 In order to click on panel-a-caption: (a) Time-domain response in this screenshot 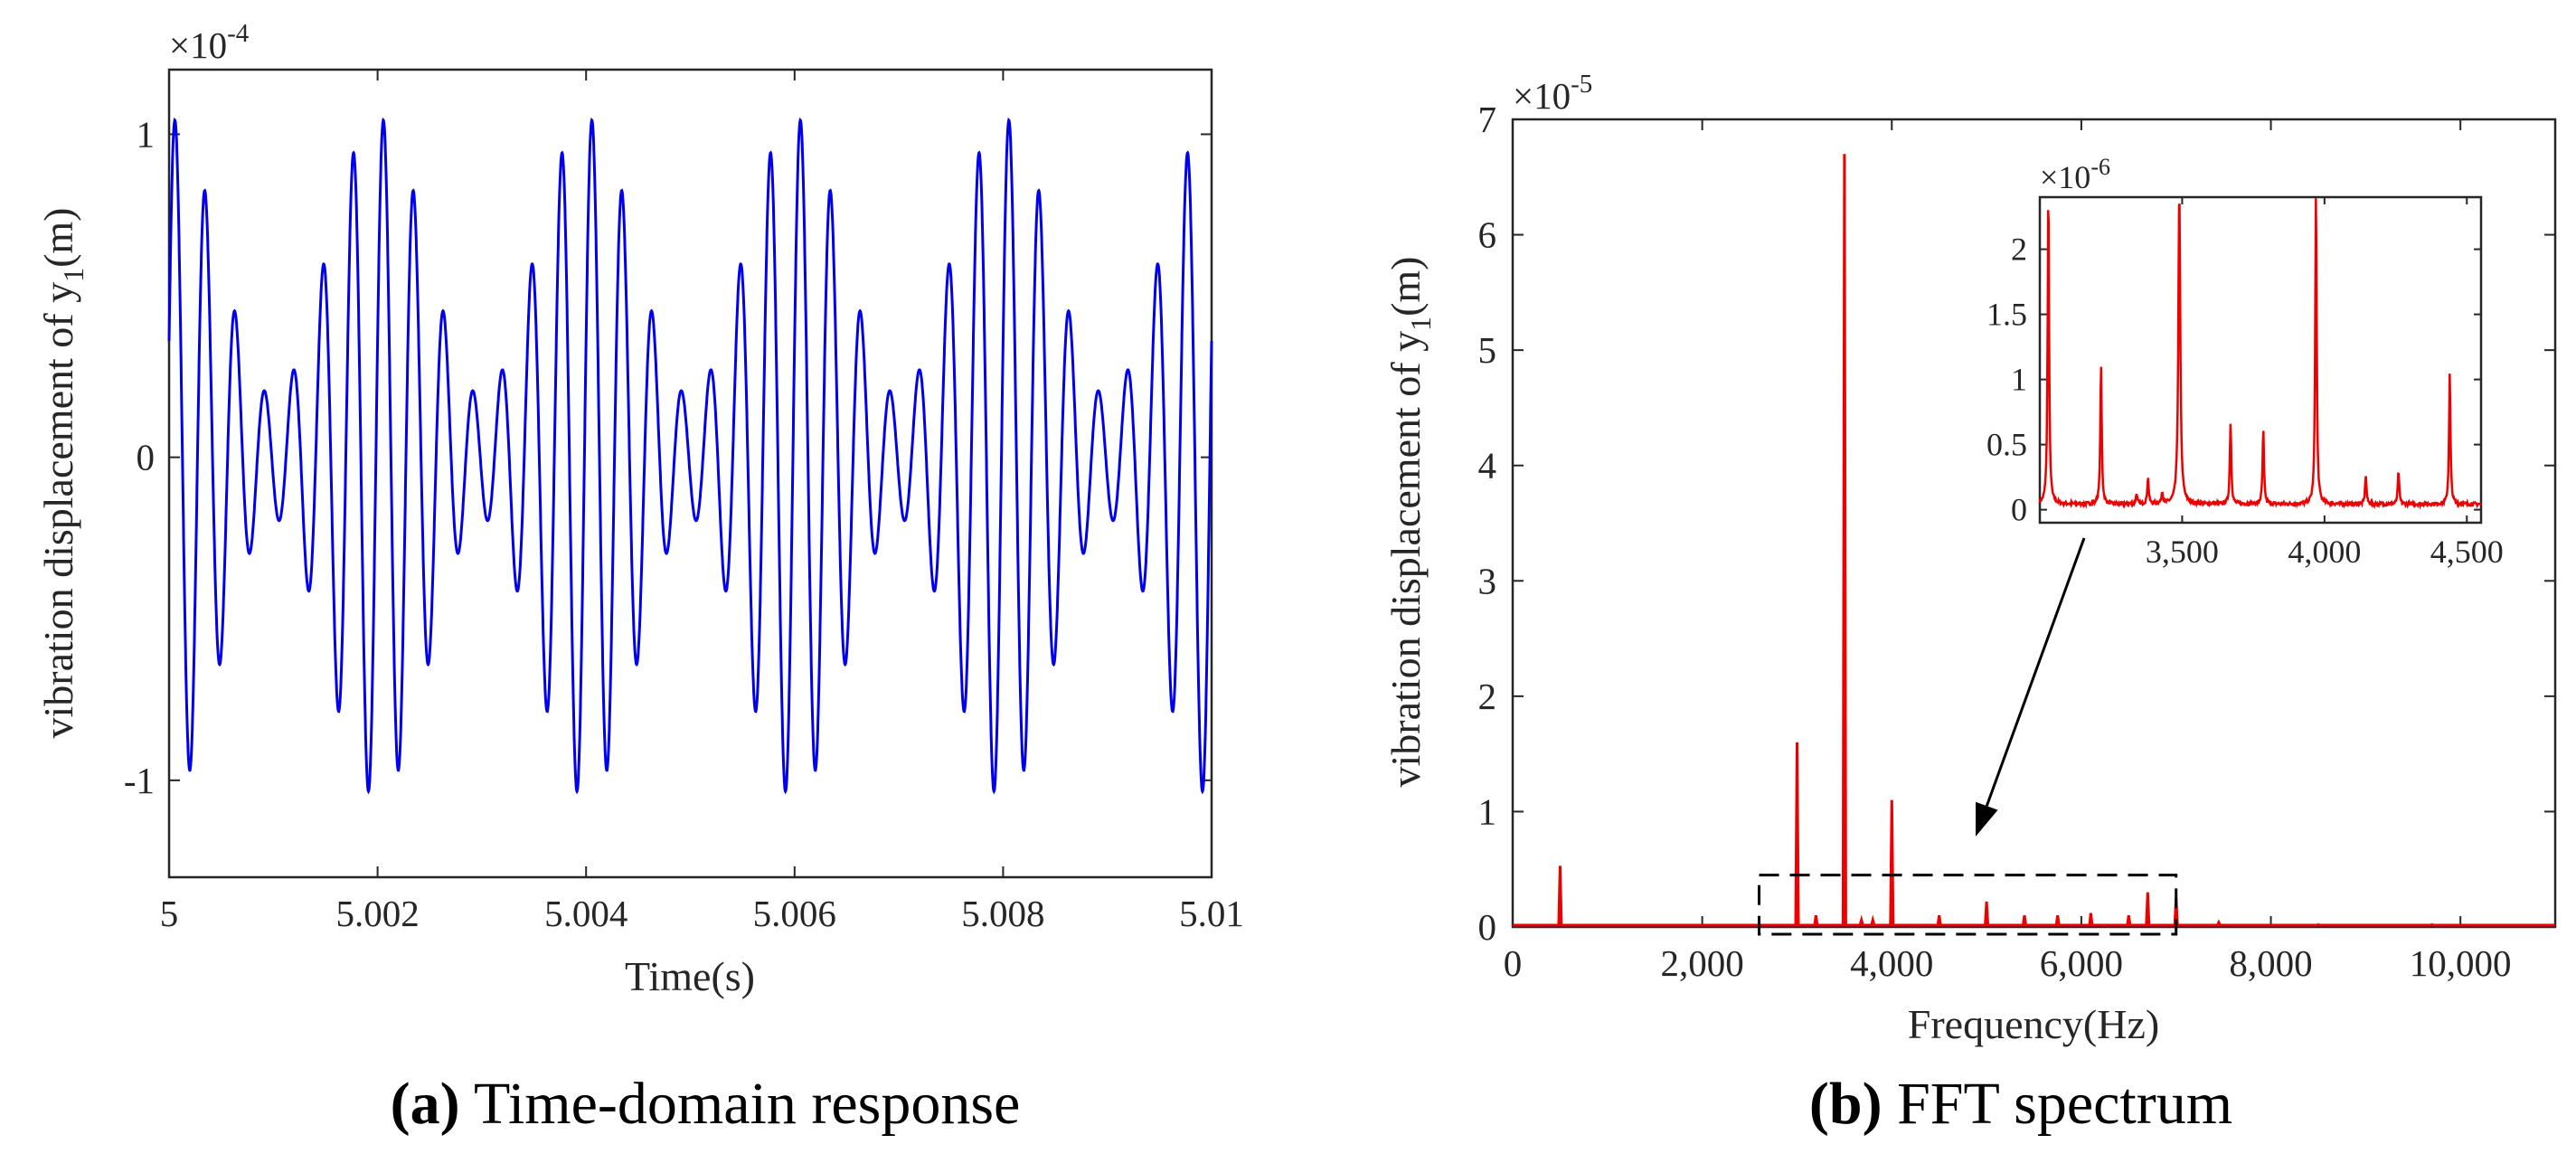, I will do `click(706, 1104)`.